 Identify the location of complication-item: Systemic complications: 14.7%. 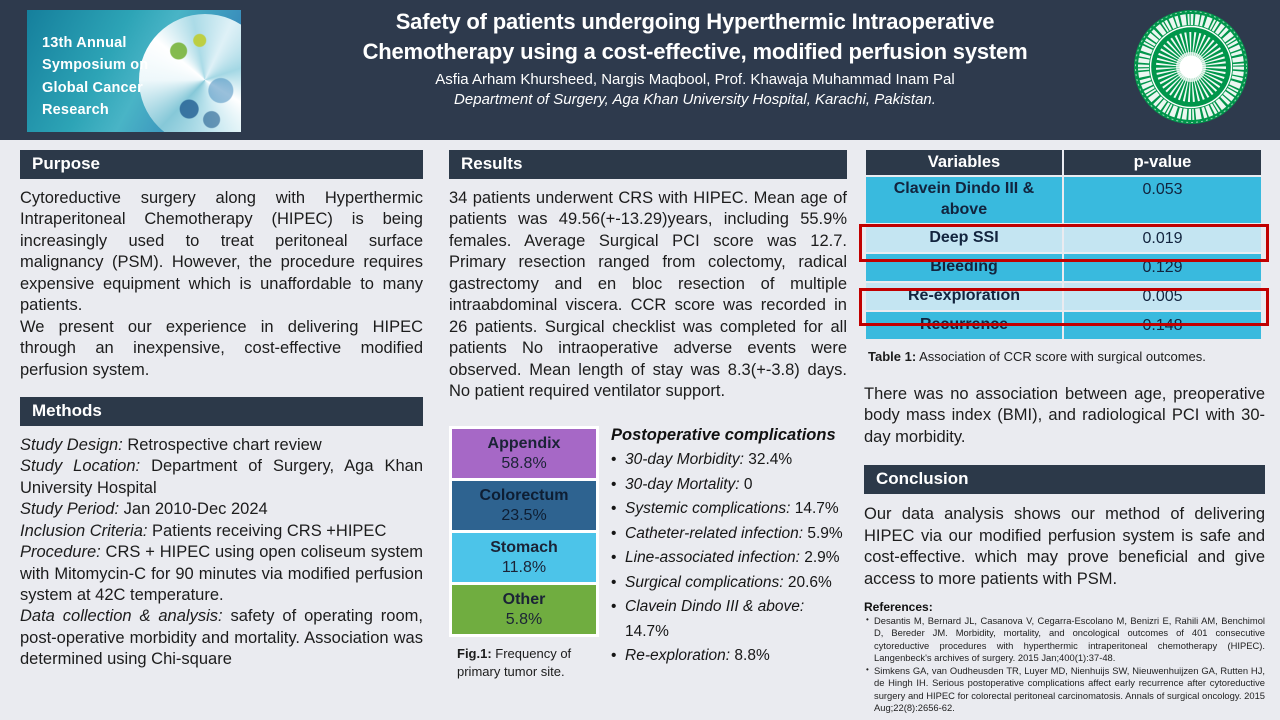
(729, 509).